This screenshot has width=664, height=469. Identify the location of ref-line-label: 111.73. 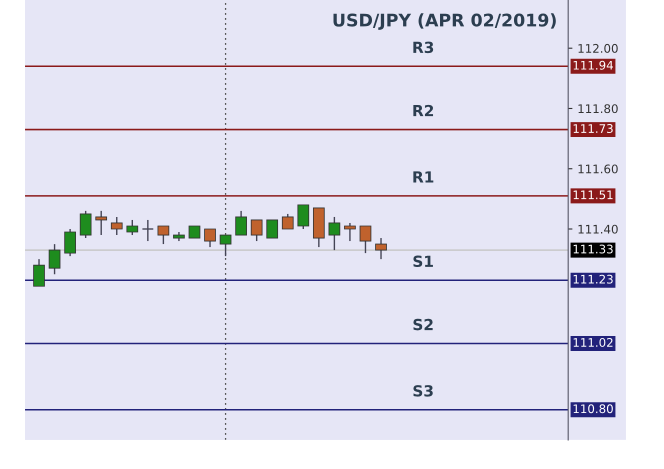
(593, 128).